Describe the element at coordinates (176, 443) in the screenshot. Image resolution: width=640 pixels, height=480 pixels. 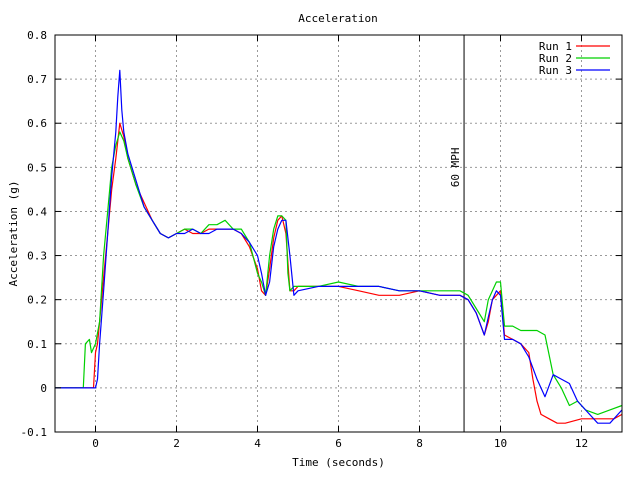
I see `x-tick-label: 2` at that location.